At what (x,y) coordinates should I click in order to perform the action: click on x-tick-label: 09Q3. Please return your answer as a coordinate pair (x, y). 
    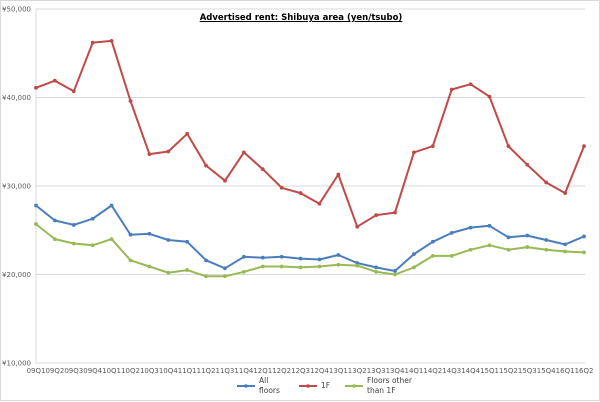
    Looking at the image, I should click on (73, 371).